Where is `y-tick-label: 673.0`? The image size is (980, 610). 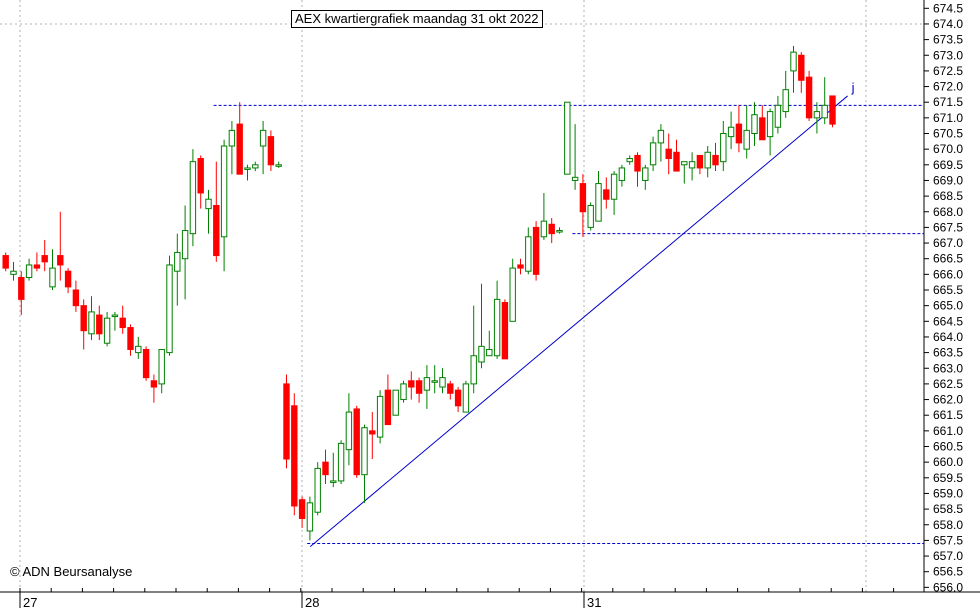 y-tick-label: 673.0 is located at coordinates (948, 55).